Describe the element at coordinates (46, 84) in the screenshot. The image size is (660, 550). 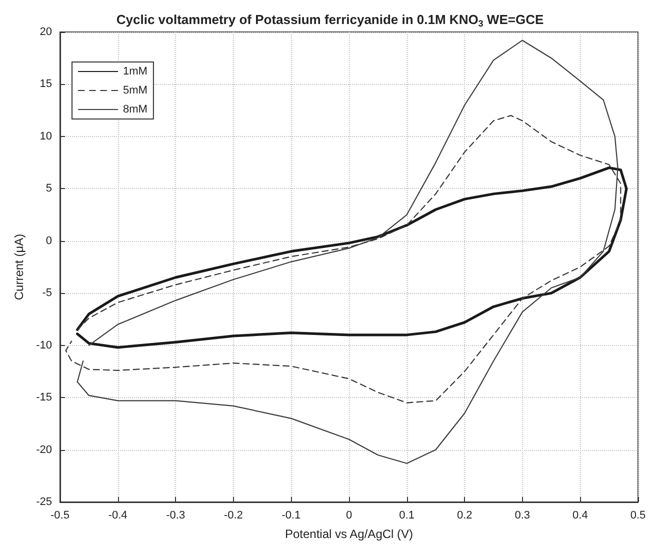
I see `y-tick-label: 15` at that location.